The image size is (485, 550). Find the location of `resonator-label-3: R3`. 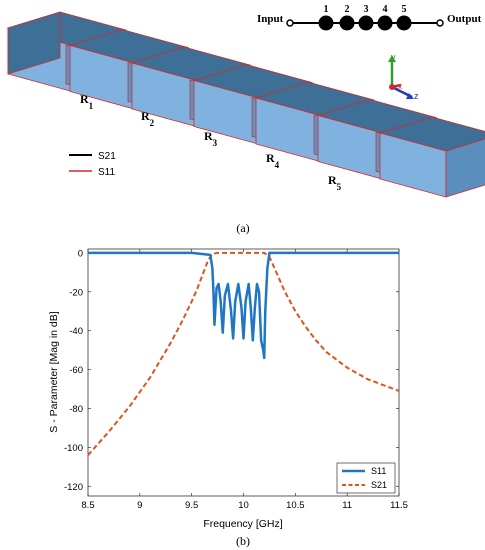

resonator-label-3: R3 is located at coordinates (211, 138).